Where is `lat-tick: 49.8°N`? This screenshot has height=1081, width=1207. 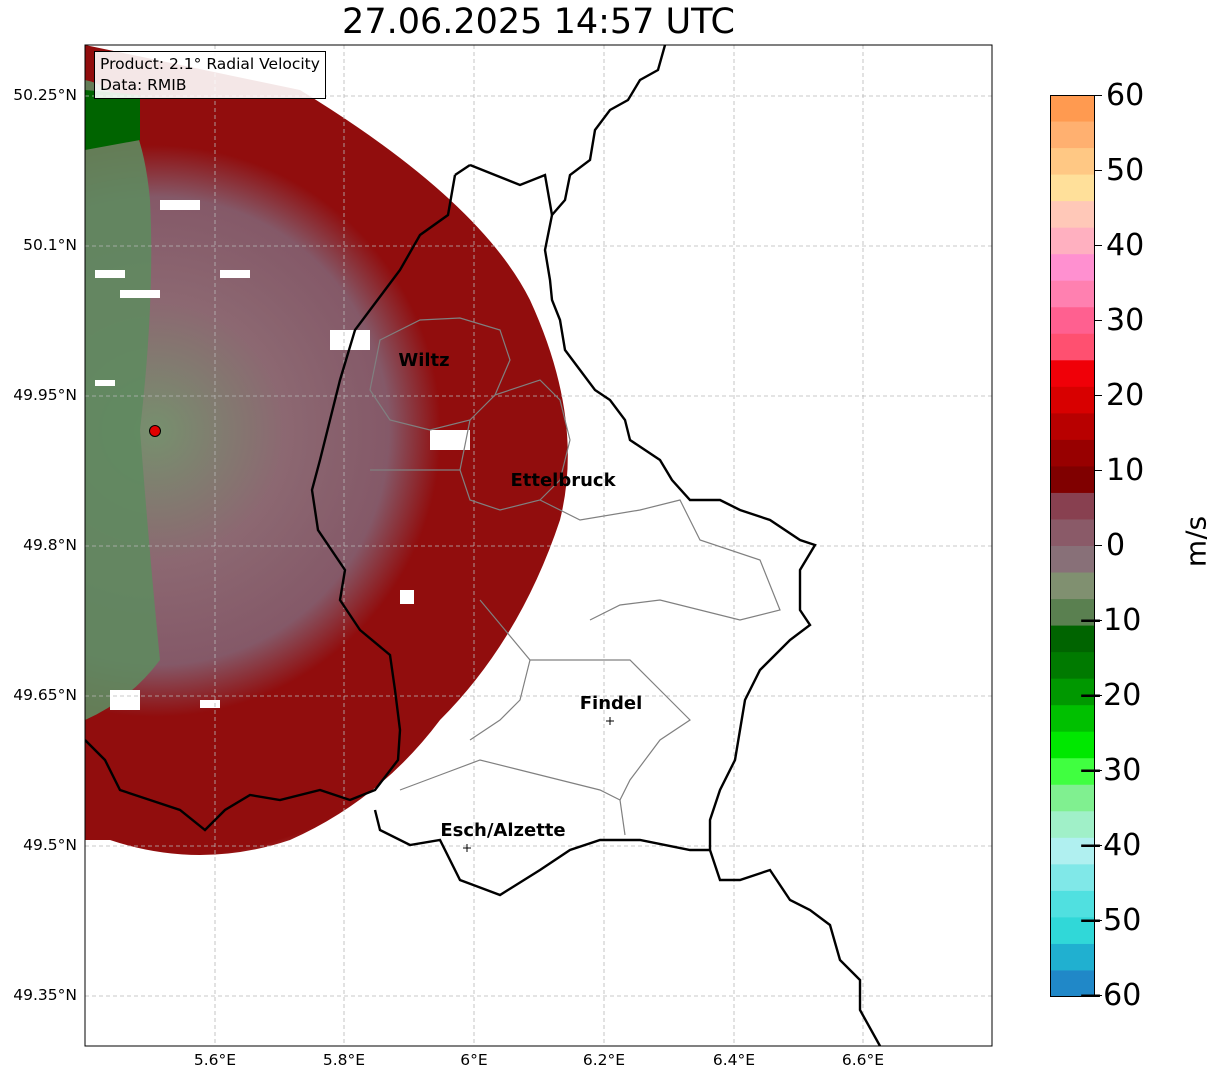
lat-tick: 49.8°N is located at coordinates (50, 545).